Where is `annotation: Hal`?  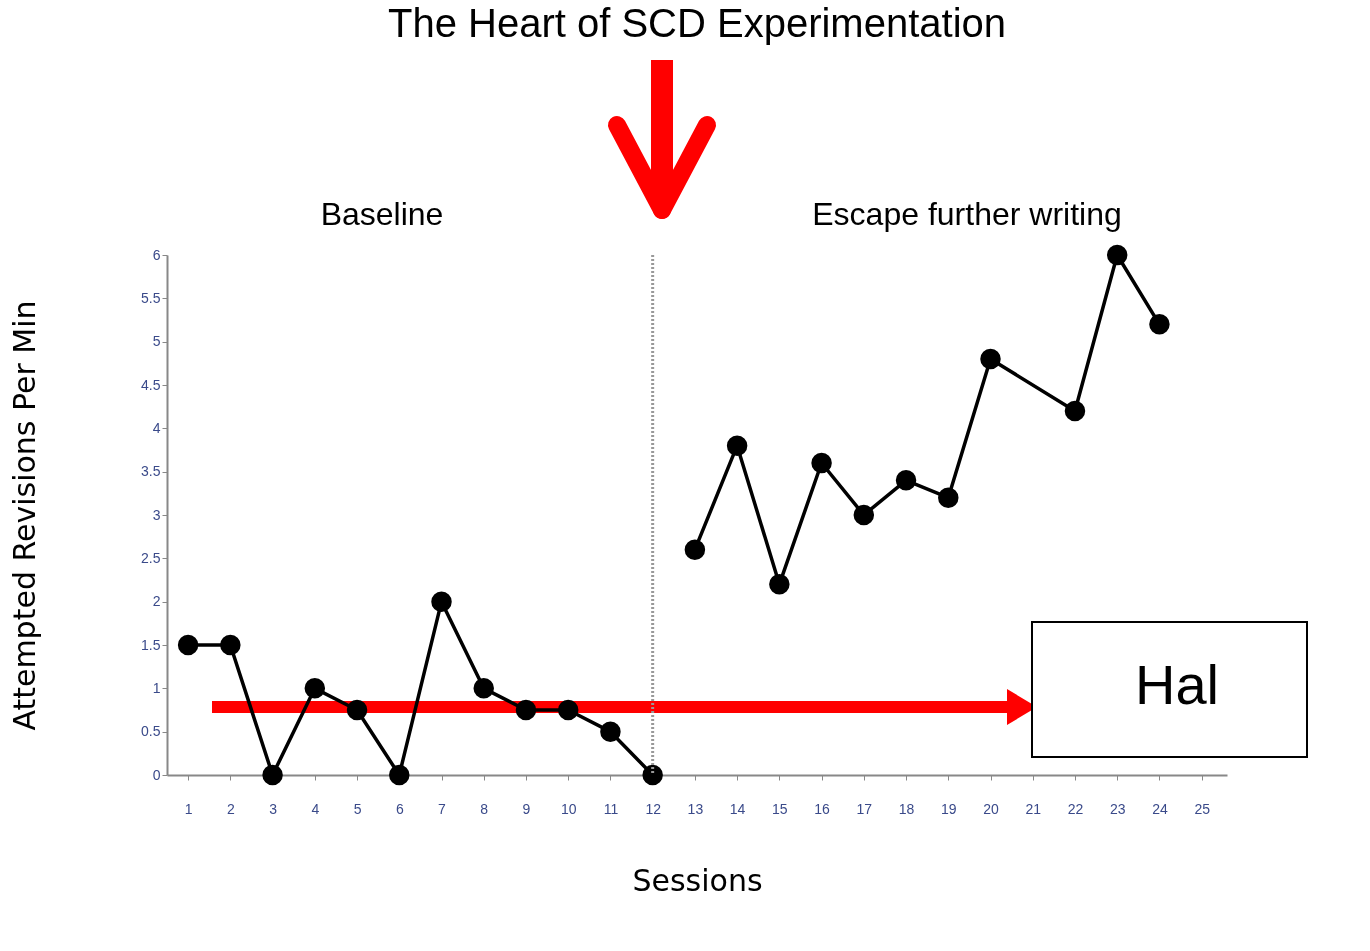
annotation: Hal is located at coordinates (1177, 684).